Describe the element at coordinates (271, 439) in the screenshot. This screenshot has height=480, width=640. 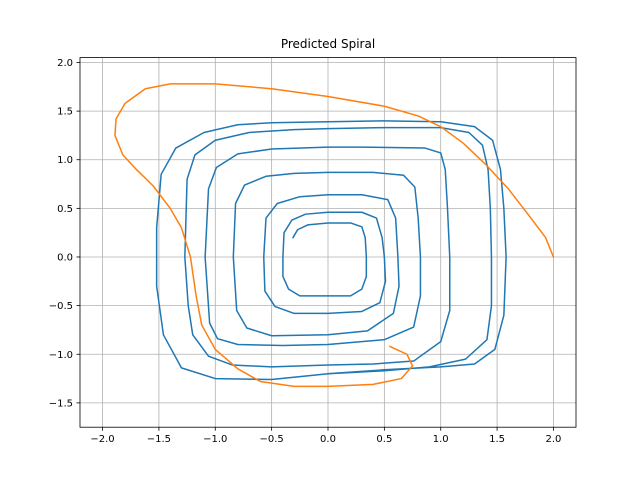
I see `x-tick-label: −0.5` at that location.